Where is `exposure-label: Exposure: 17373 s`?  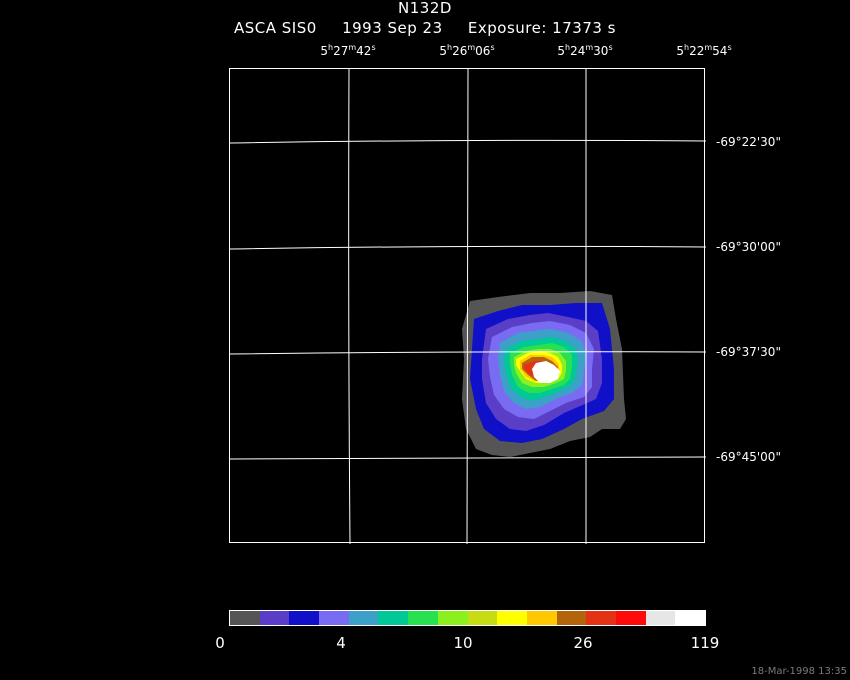
exposure-label: Exposure: 17373 s is located at coordinates (541, 28).